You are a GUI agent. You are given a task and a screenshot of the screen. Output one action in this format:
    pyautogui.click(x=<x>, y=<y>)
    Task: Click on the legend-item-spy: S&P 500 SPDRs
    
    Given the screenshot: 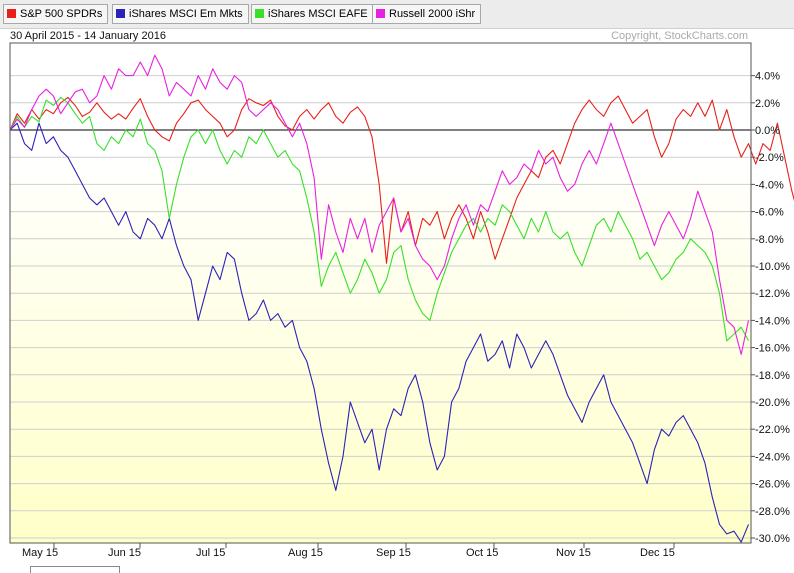 What is the action you would take?
    pyautogui.click(x=56, y=14)
    